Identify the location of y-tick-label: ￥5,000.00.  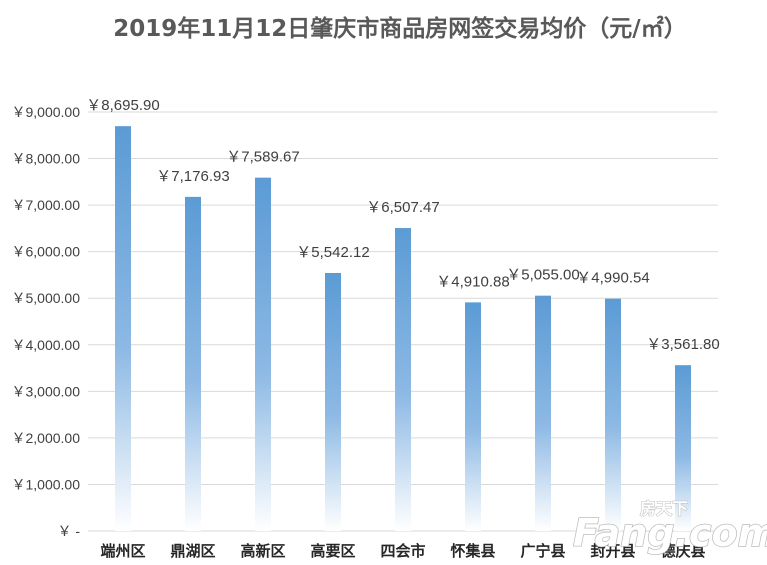
(46, 298).